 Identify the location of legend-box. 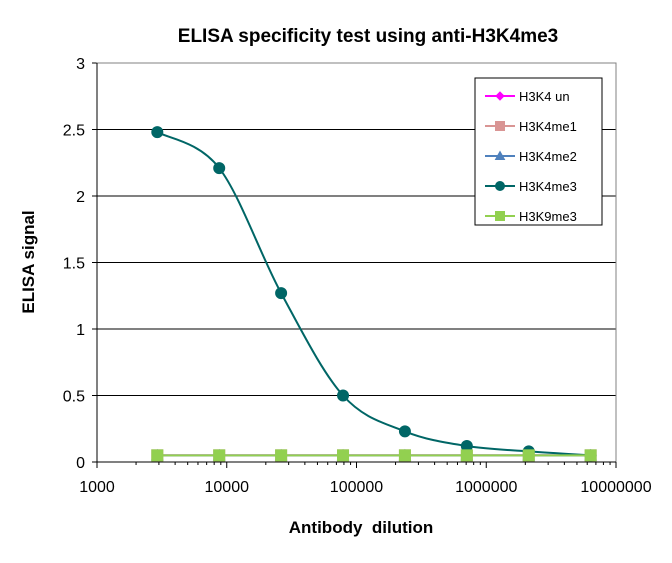
(538, 151).